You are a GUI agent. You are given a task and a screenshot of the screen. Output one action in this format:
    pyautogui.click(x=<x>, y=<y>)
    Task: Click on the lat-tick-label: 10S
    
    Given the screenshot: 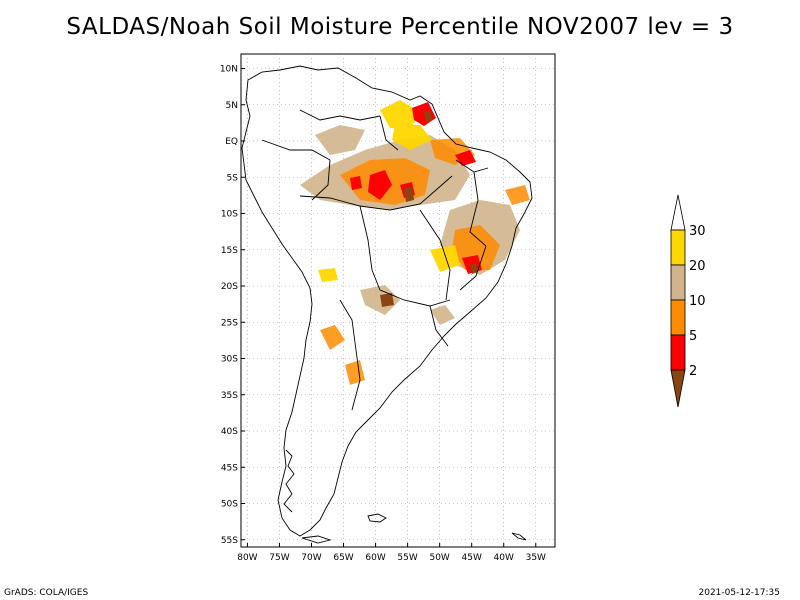 What is the action you would take?
    pyautogui.click(x=229, y=215)
    